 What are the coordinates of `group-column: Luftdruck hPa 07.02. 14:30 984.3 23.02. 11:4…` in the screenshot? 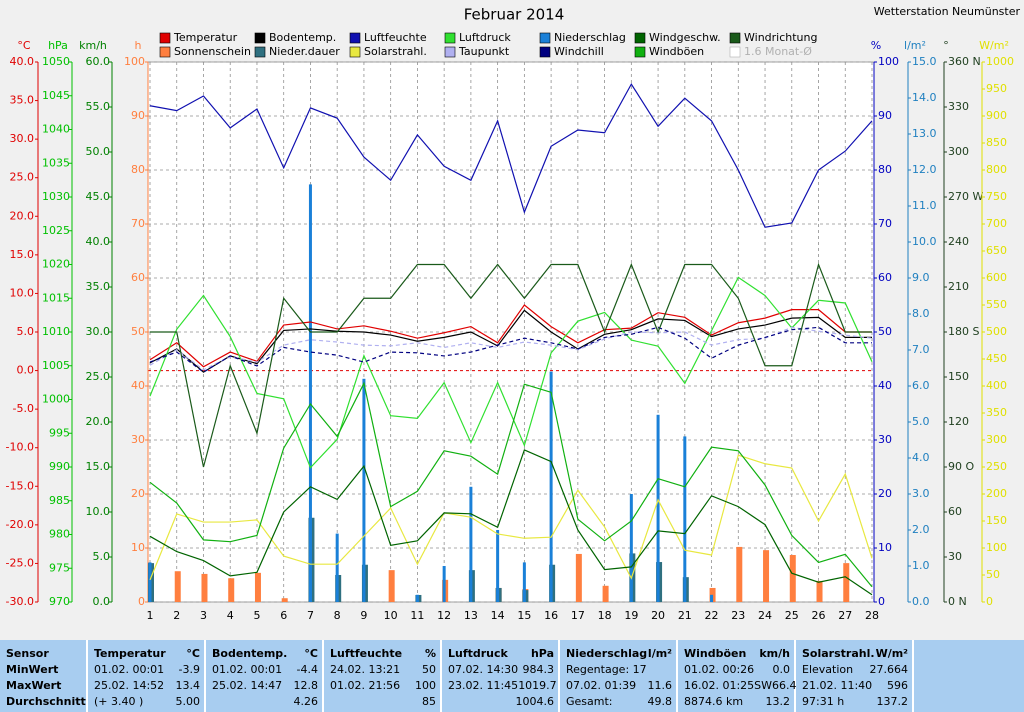 It's located at (501, 676).